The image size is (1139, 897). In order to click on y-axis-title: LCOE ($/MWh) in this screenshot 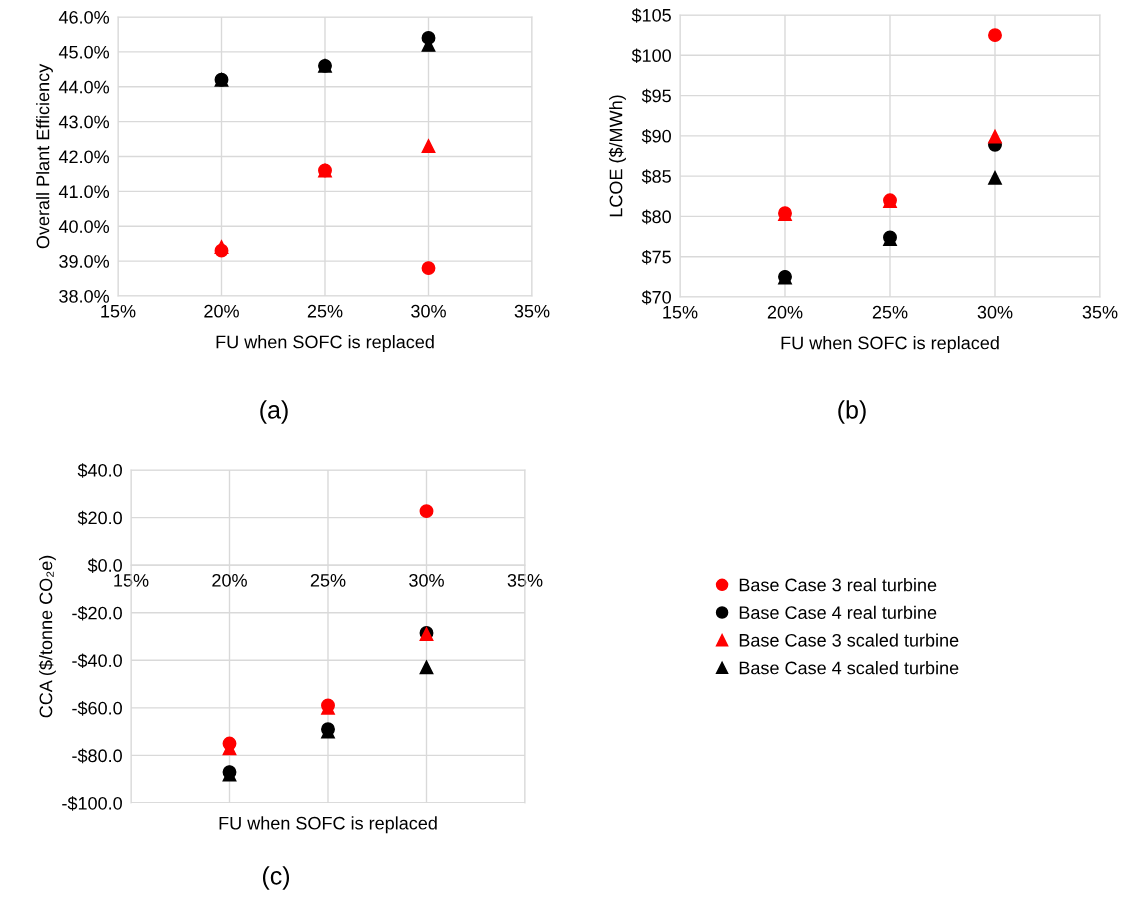, I will do `click(617, 156)`.